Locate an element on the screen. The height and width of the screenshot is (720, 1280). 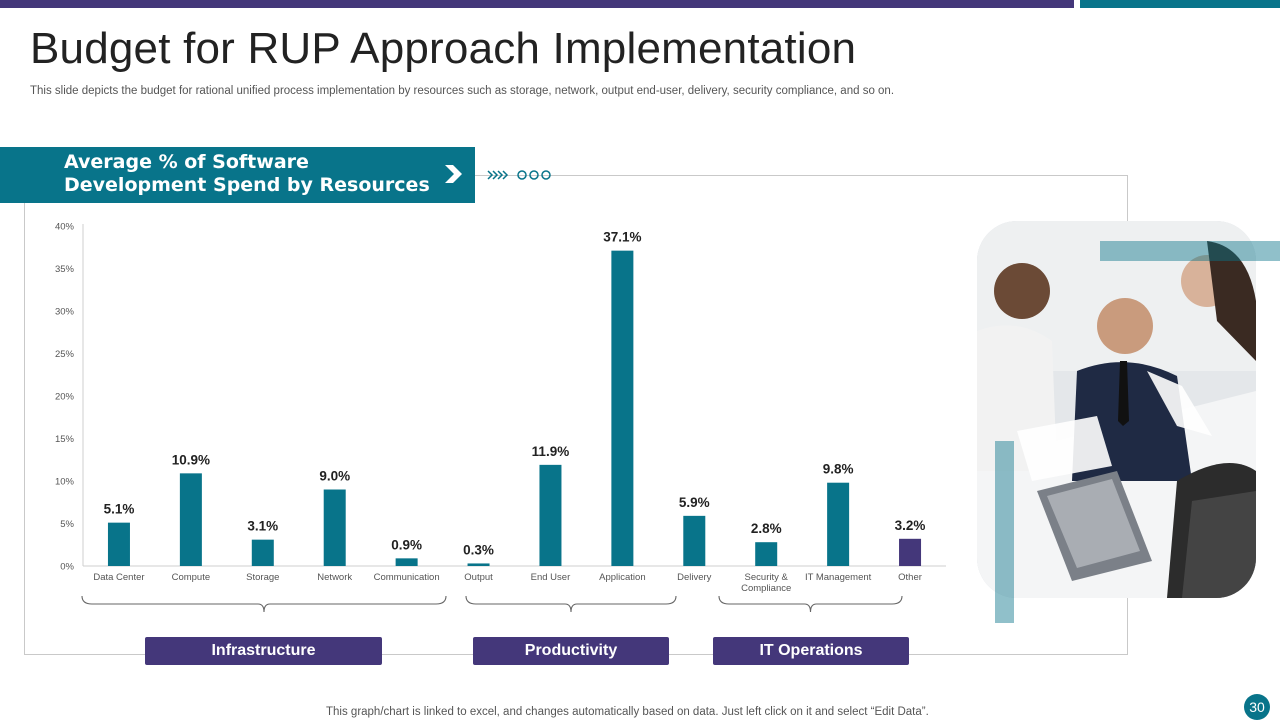
x-tick-label: IT Management is located at coordinates (838, 577).